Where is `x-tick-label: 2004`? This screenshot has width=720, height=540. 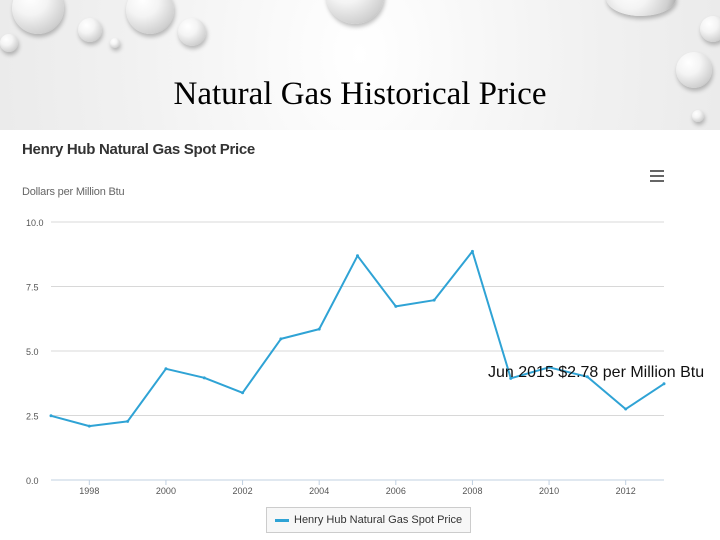
x-tick-label: 2004 is located at coordinates (319, 491).